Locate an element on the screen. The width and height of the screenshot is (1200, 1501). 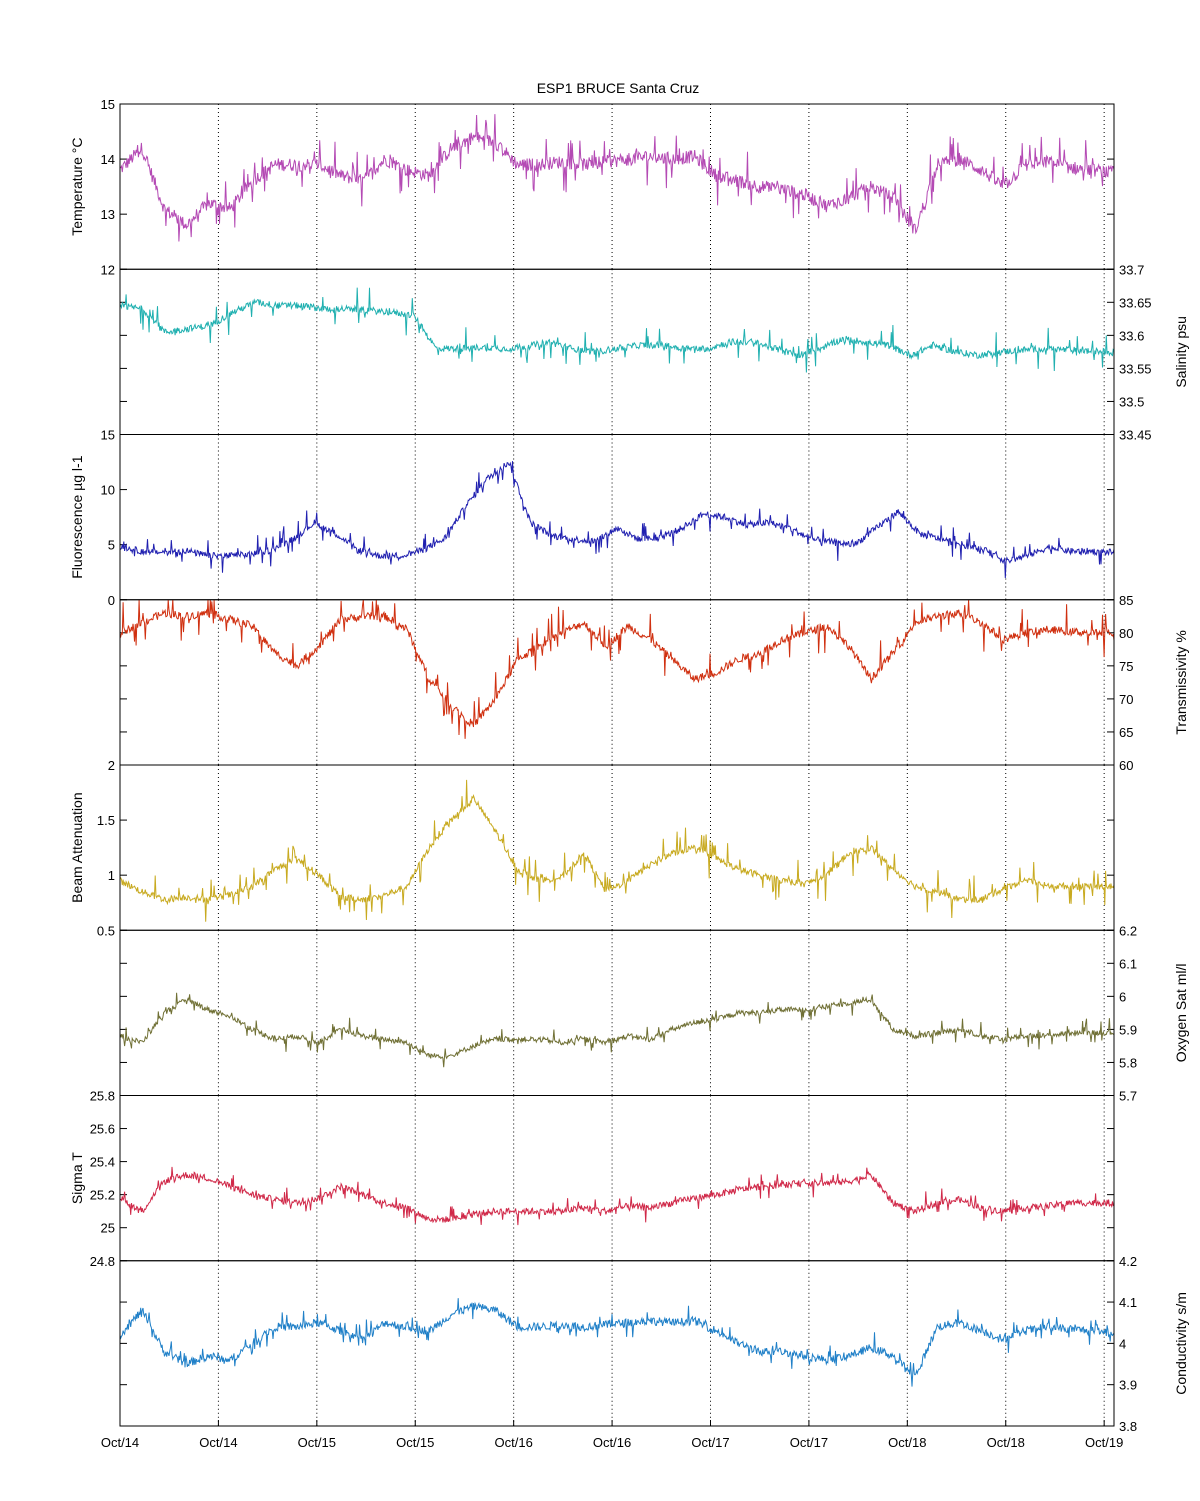
y-tick-label: 33.5 is located at coordinates (1131, 401).